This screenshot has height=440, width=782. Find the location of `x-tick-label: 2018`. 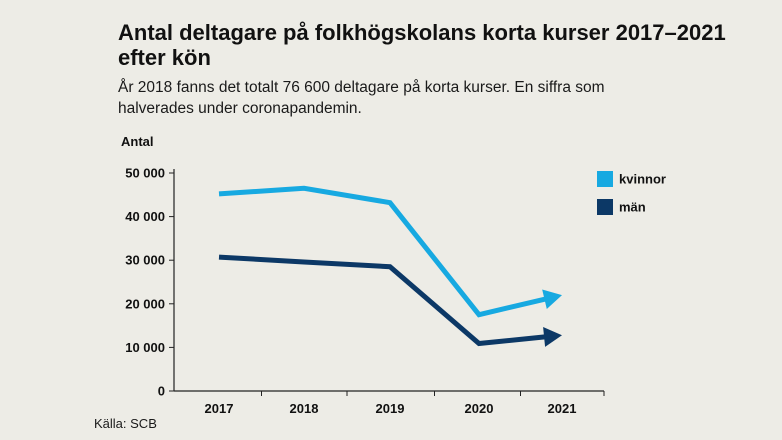

x-tick-label: 2018 is located at coordinates (304, 408).